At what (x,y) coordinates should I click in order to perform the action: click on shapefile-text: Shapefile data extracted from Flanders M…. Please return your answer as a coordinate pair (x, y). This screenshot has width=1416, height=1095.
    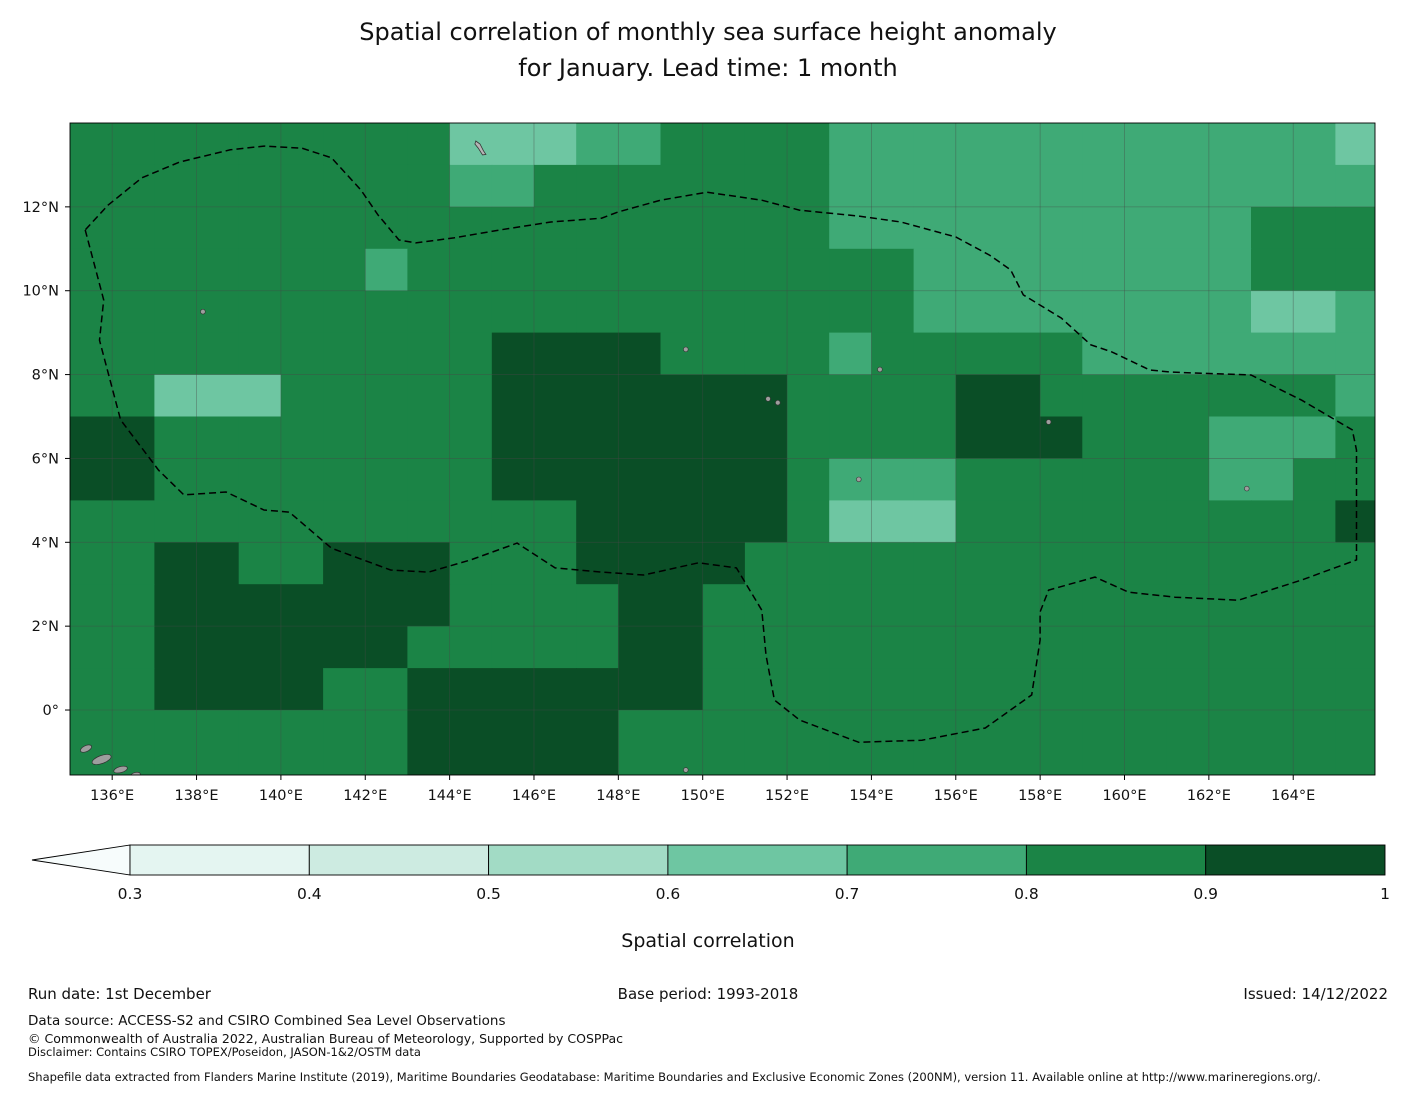
    Looking at the image, I should click on (674, 1077).